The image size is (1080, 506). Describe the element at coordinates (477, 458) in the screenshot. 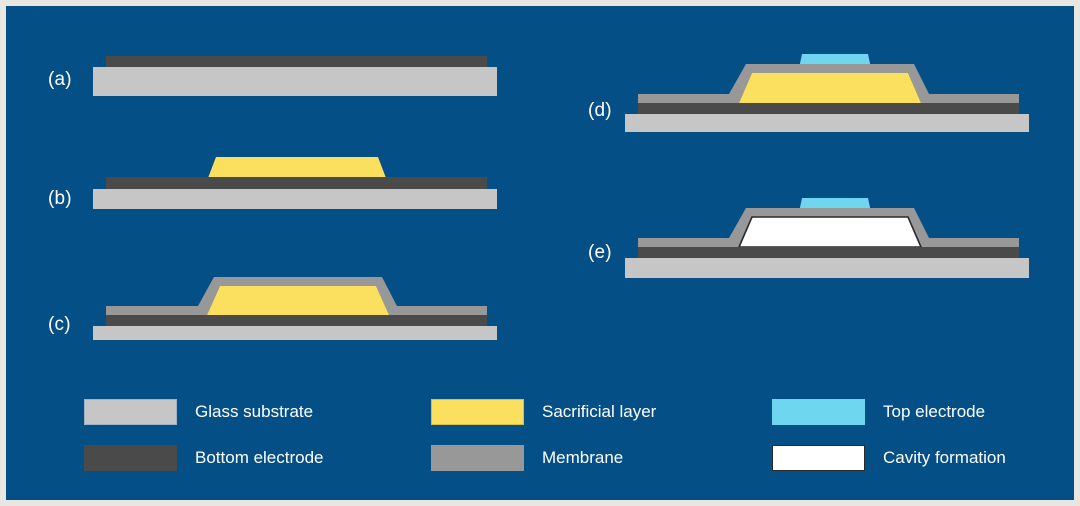

I see `legend-swatch-membrane` at that location.